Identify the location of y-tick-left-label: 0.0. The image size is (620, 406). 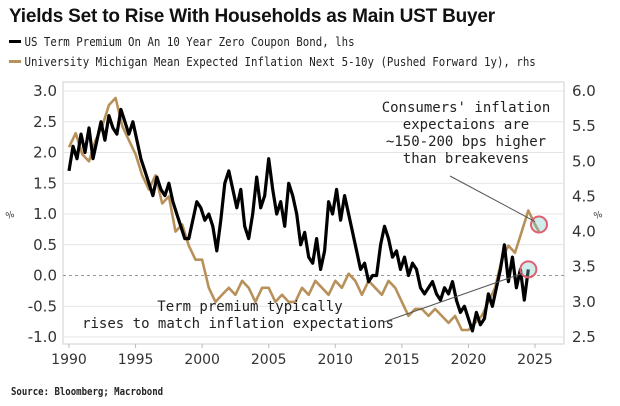
(45, 276).